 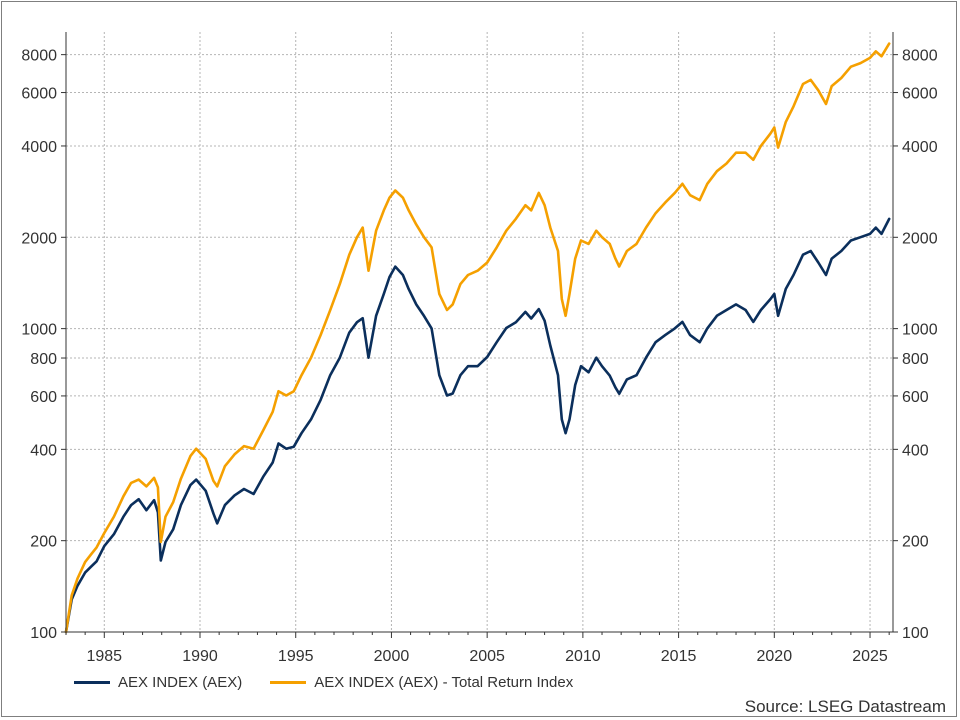 I want to click on legend-swatch-aex, so click(x=92, y=682).